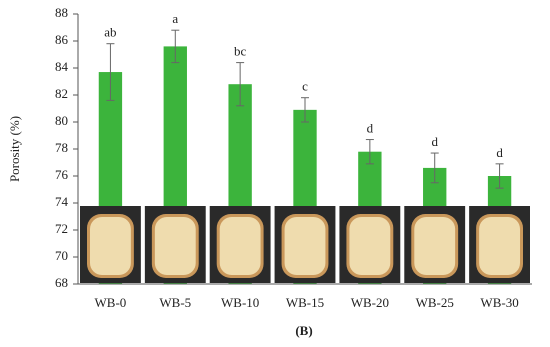 The height and width of the screenshot is (347, 550). I want to click on x-tick-label: WB-0, so click(111, 302).